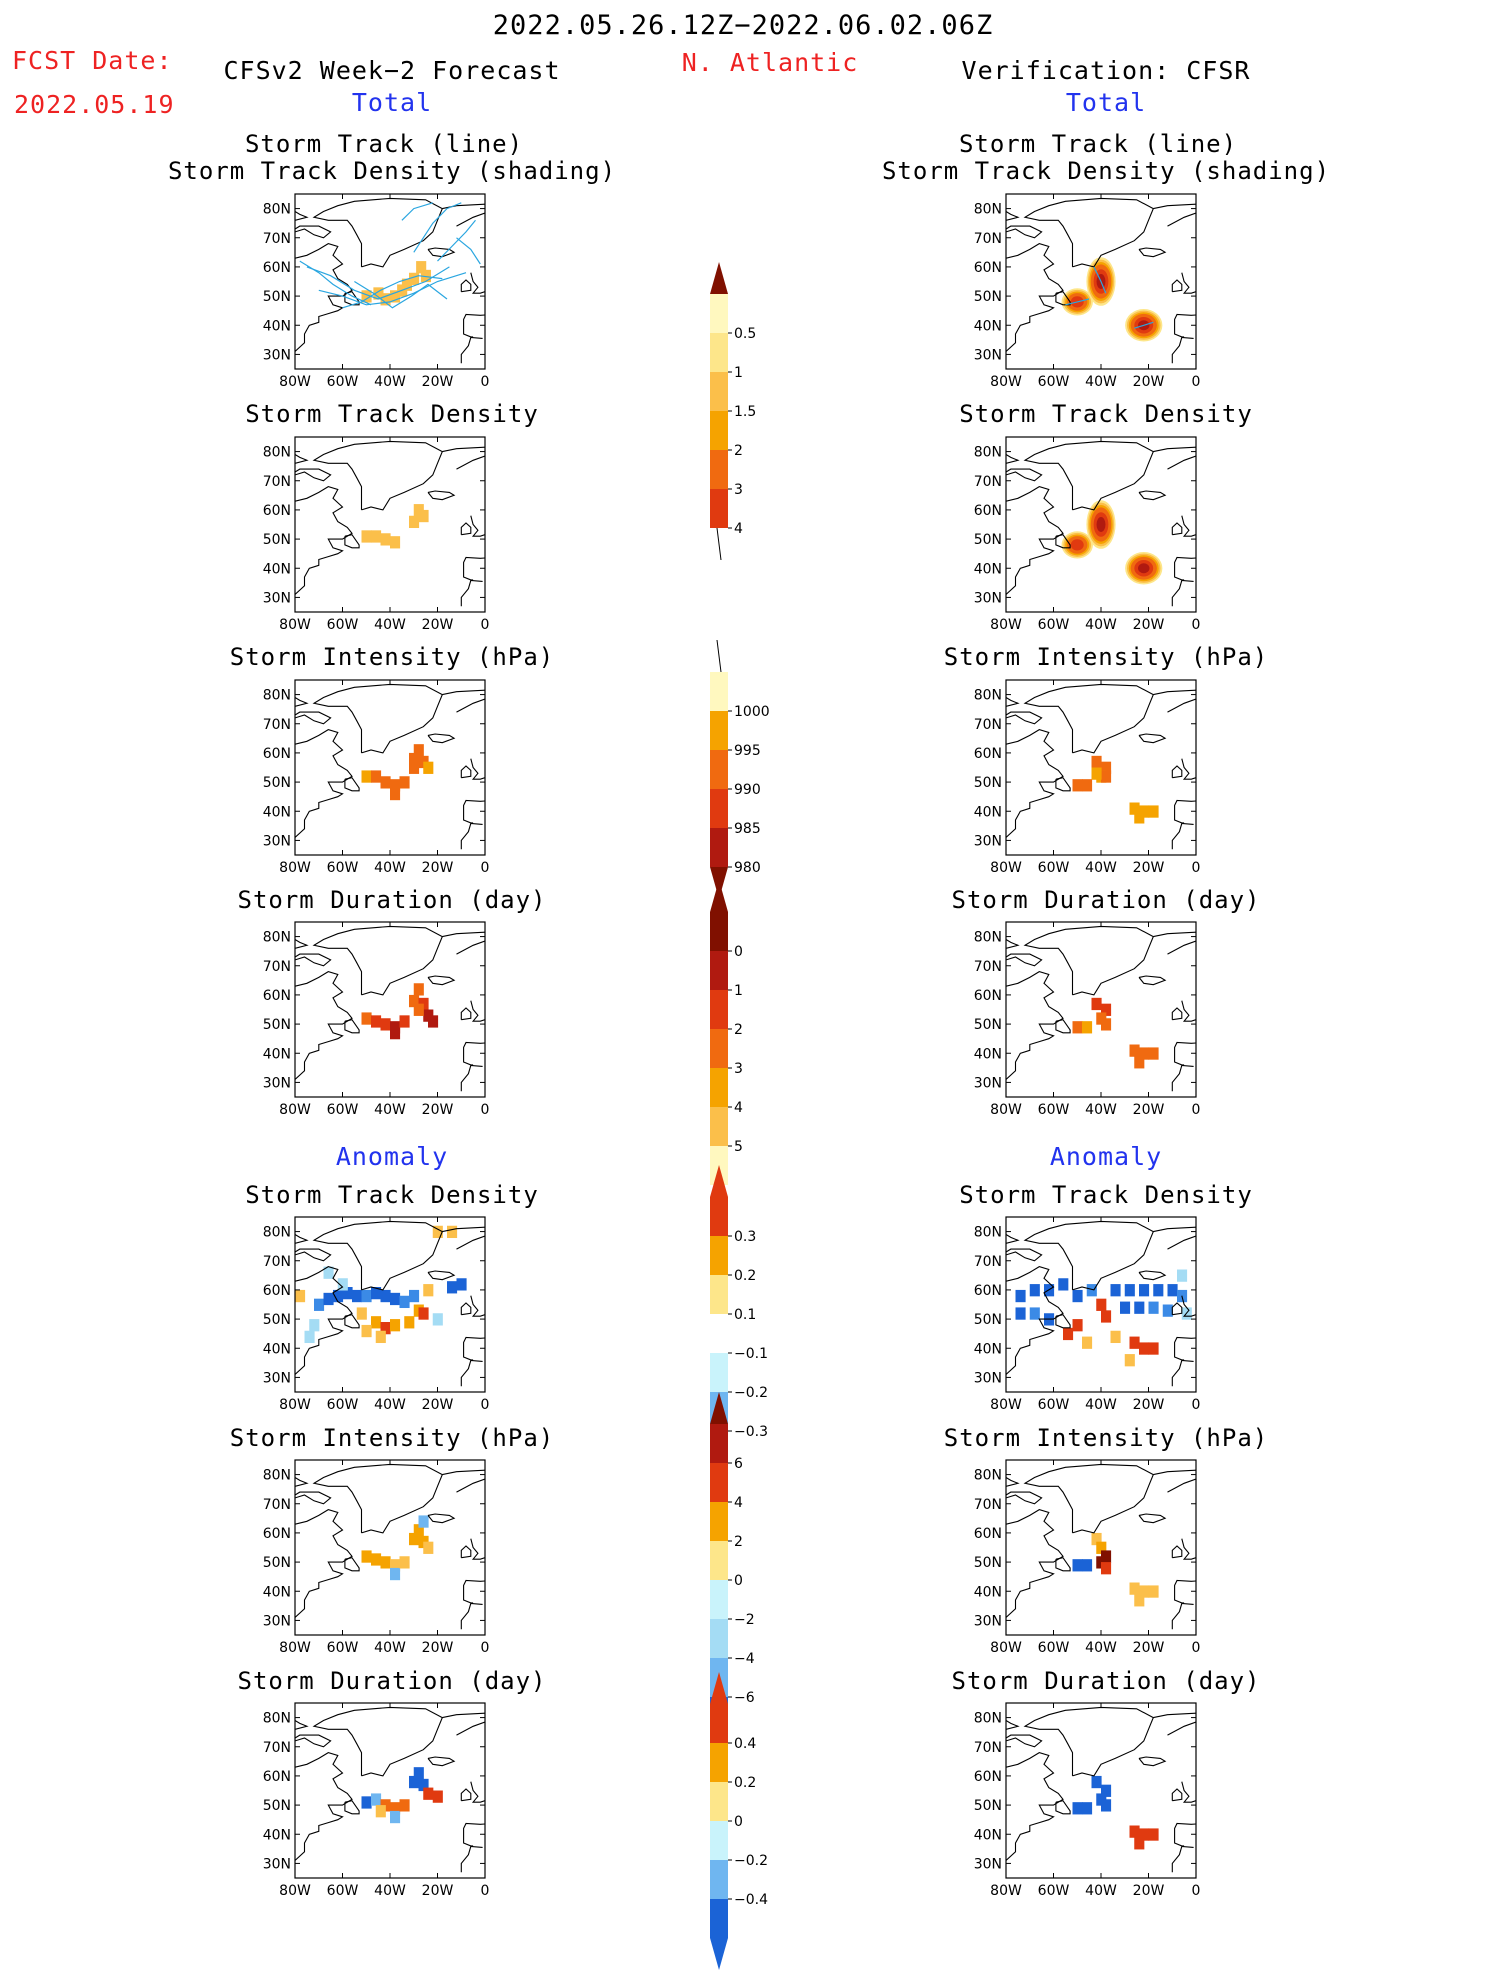 This screenshot has width=1487, height=1978. What do you see at coordinates (1087, 1019) in the screenshot?
I see `map-panel-duration-verification: 30N 40N 50N 60N 70N 80N 80W 60W 40W 20W 0` at bounding box center [1087, 1019].